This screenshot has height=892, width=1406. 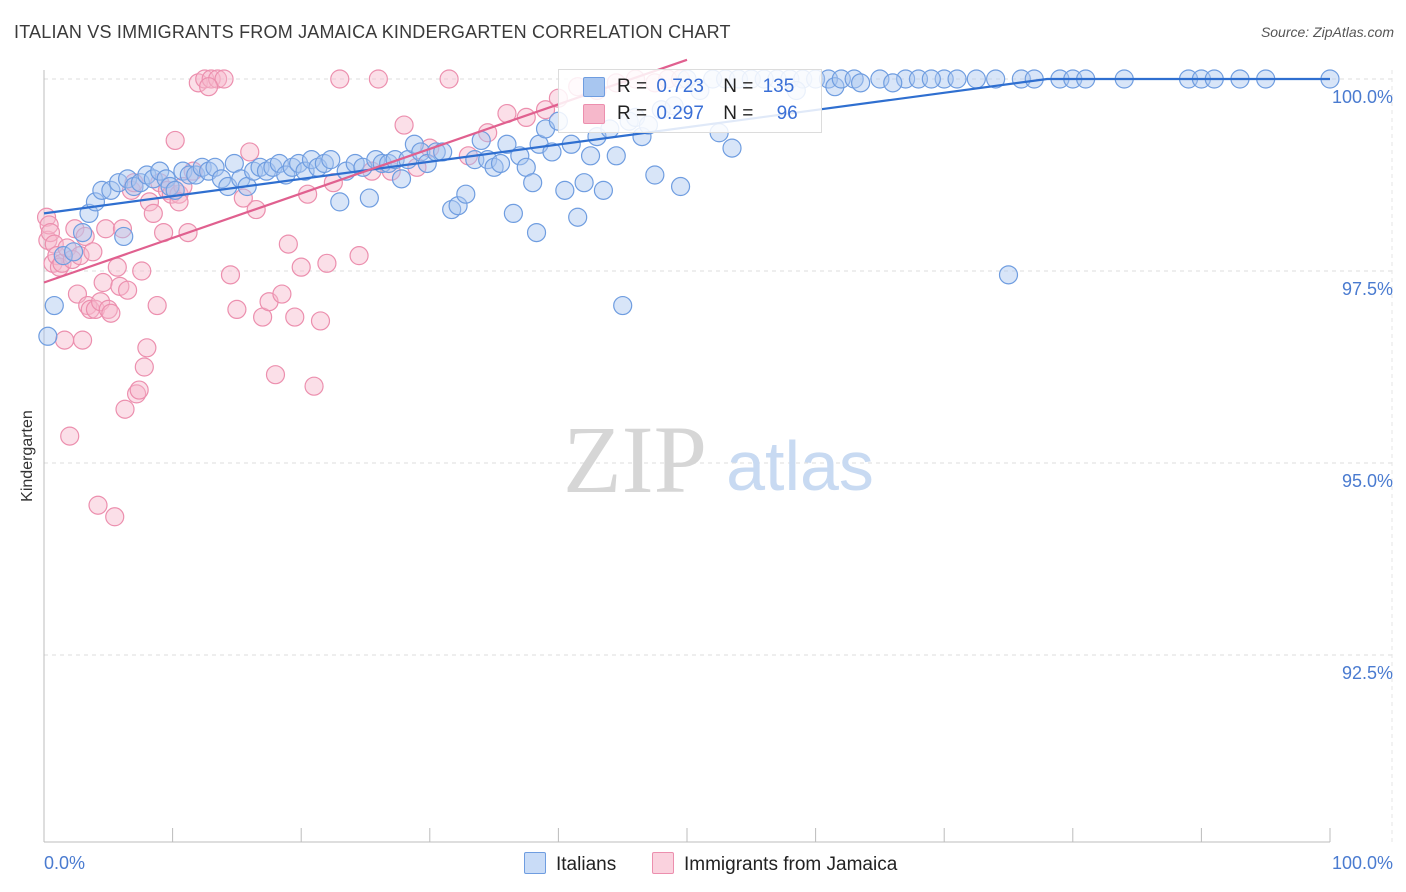 I want to click on series-legend: Italians Immigrants from Jamaica, so click(x=703, y=865).